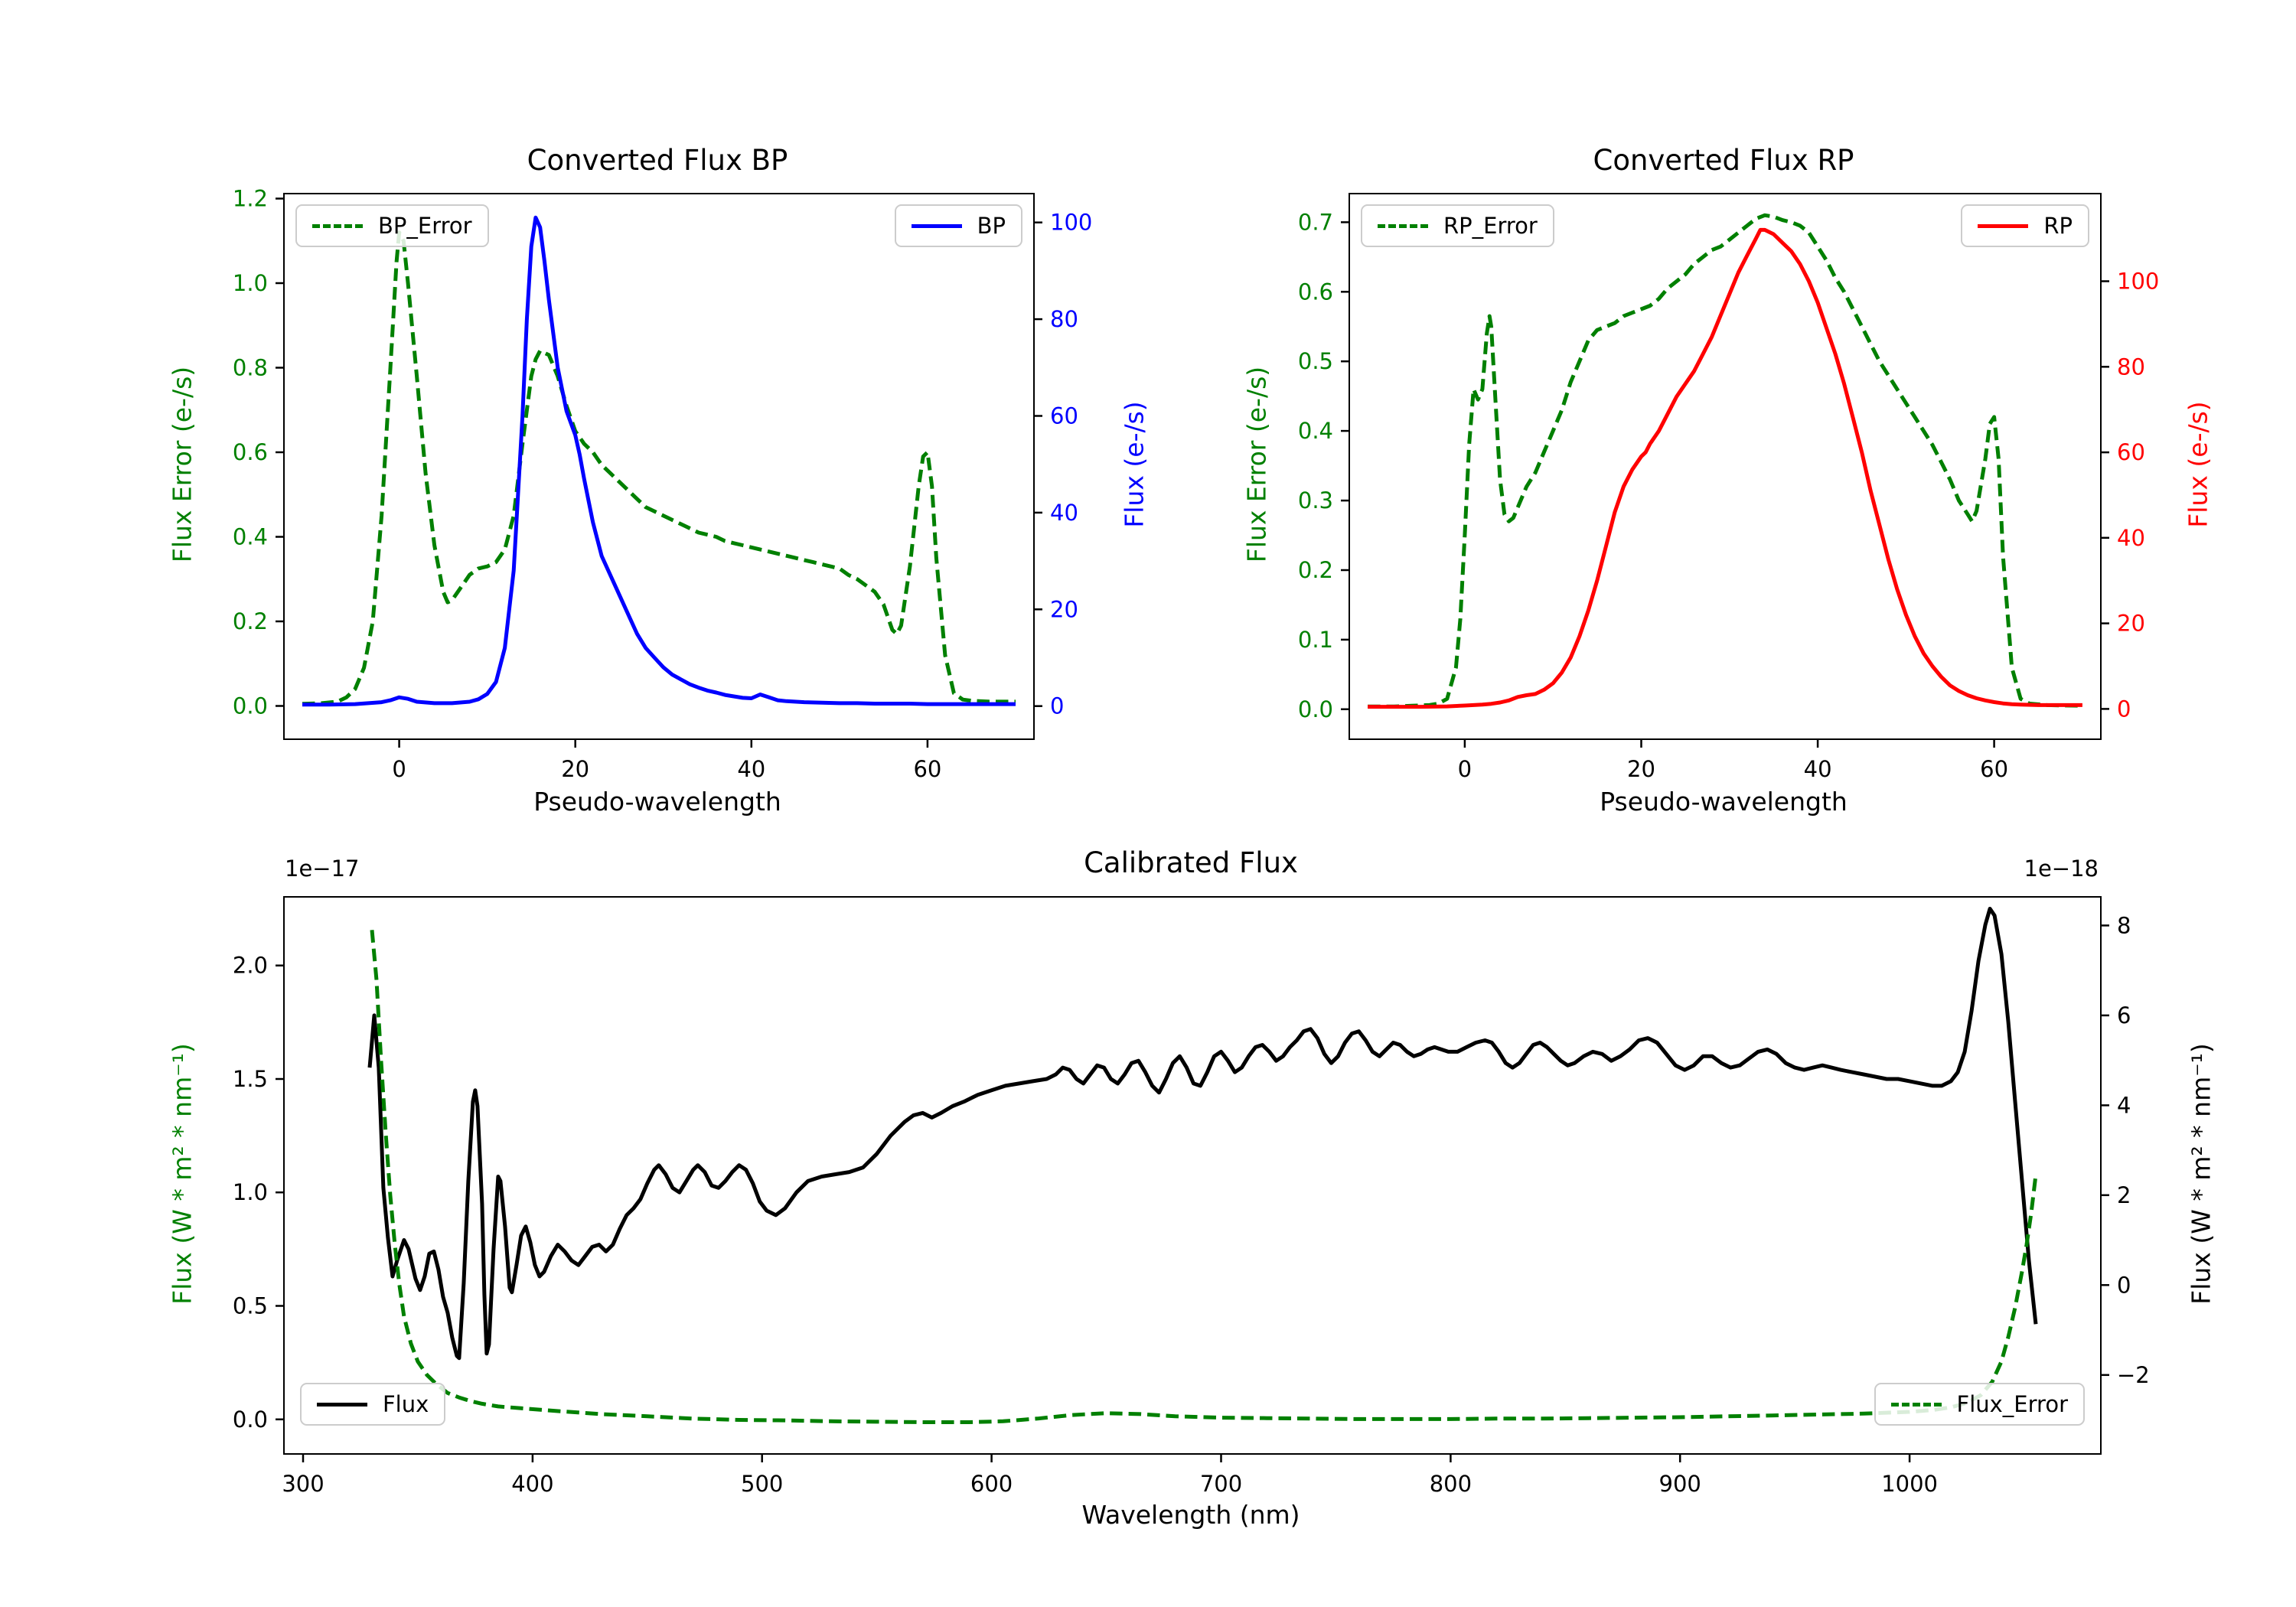  Describe the element at coordinates (657, 160) in the screenshot. I see `bp-title: Converted Flux BP` at that location.